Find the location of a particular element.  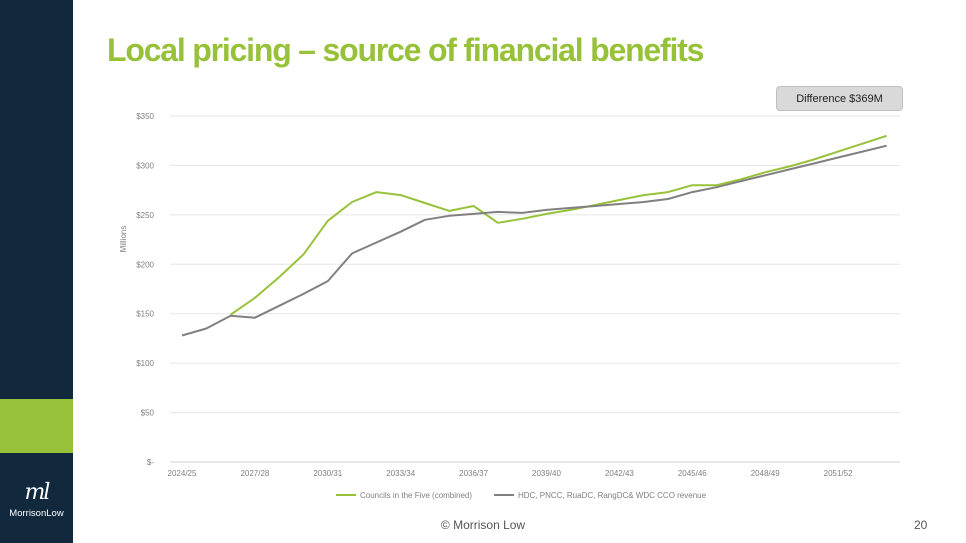

x-tick-label: 2036/37 is located at coordinates (473, 473).